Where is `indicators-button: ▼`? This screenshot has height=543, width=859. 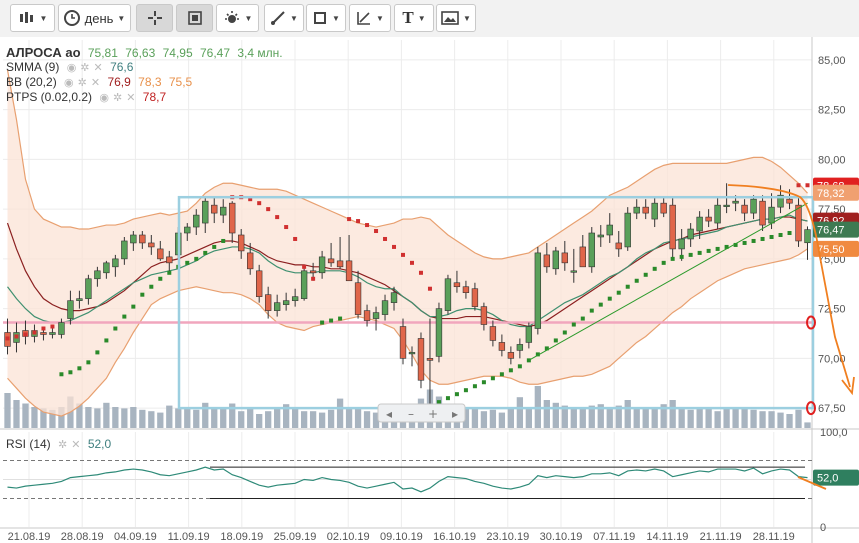
indicators-button: ▼ is located at coordinates (237, 18).